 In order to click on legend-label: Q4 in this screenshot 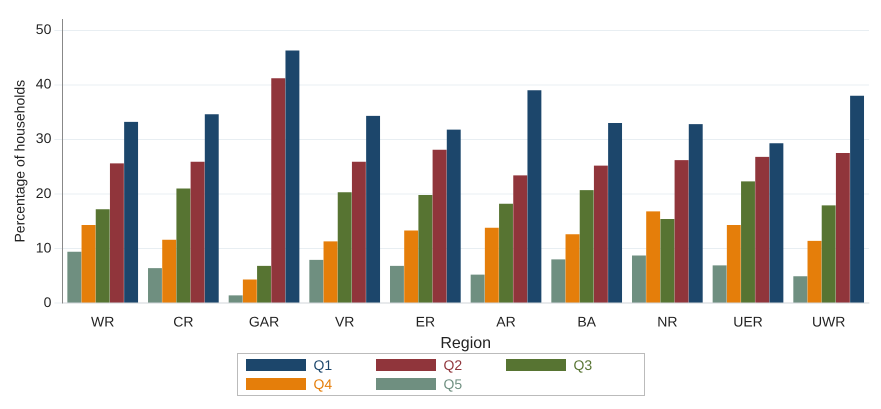, I will do `click(323, 384)`.